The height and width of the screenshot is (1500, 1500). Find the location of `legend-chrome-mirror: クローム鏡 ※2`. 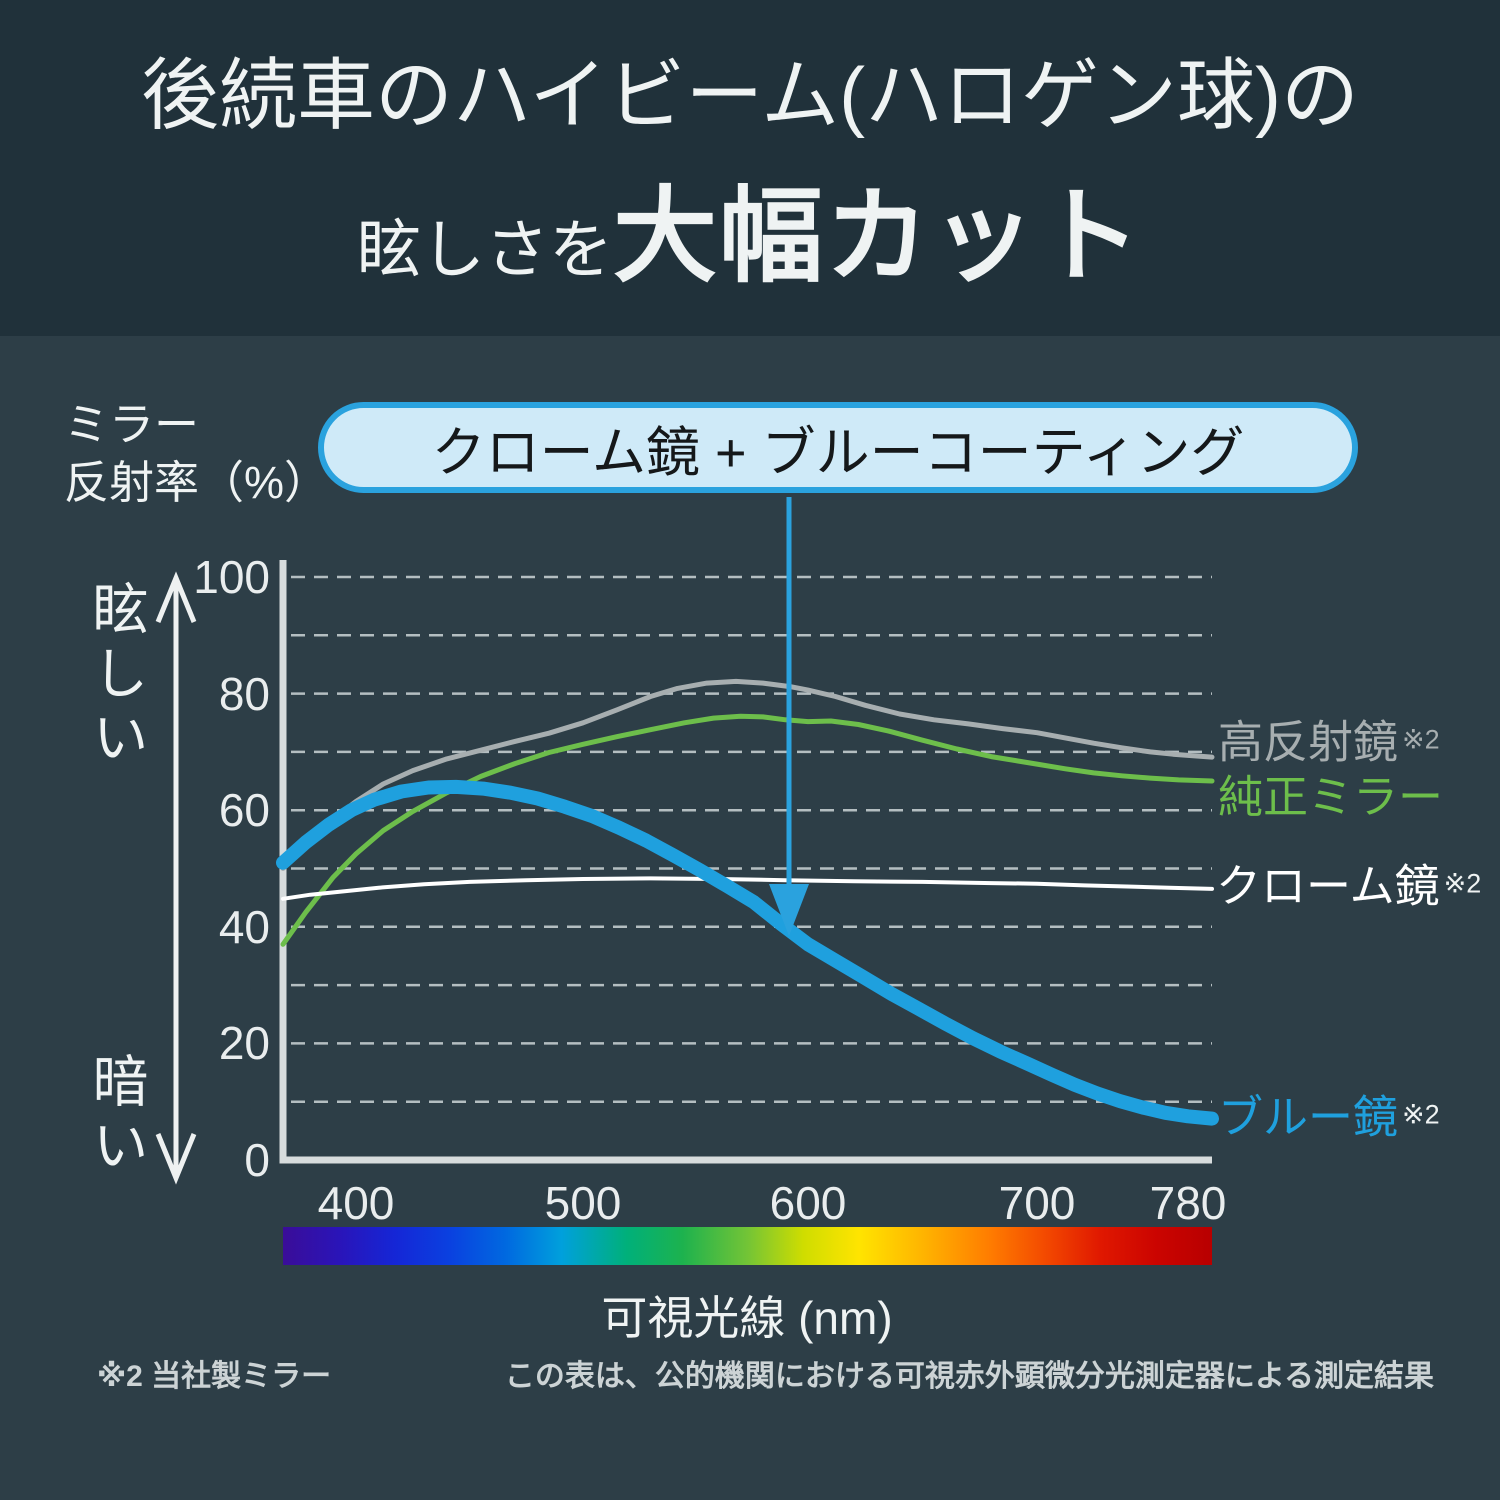

legend-chrome-mirror: クローム鏡 ※2 is located at coordinates (1348, 882).